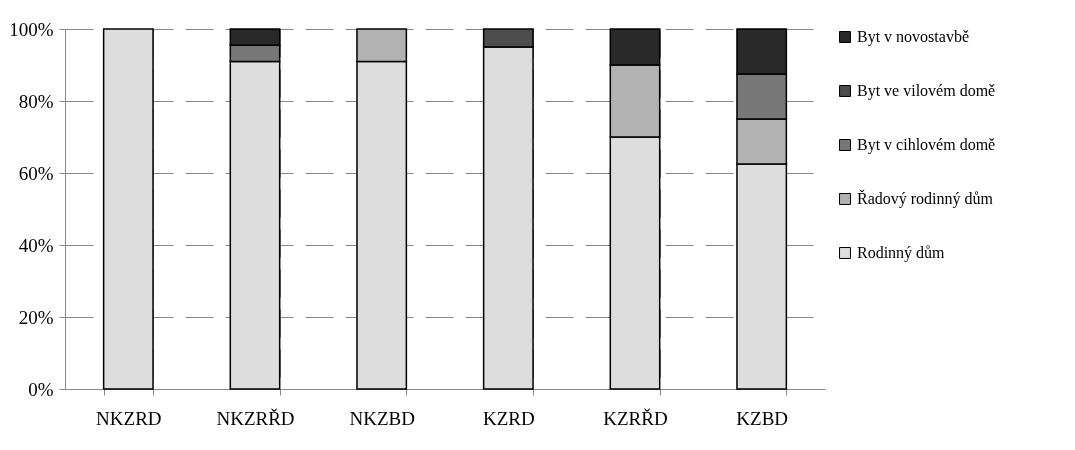  Describe the element at coordinates (901, 253) in the screenshot. I see `legend-label: Rodinný dům` at that location.